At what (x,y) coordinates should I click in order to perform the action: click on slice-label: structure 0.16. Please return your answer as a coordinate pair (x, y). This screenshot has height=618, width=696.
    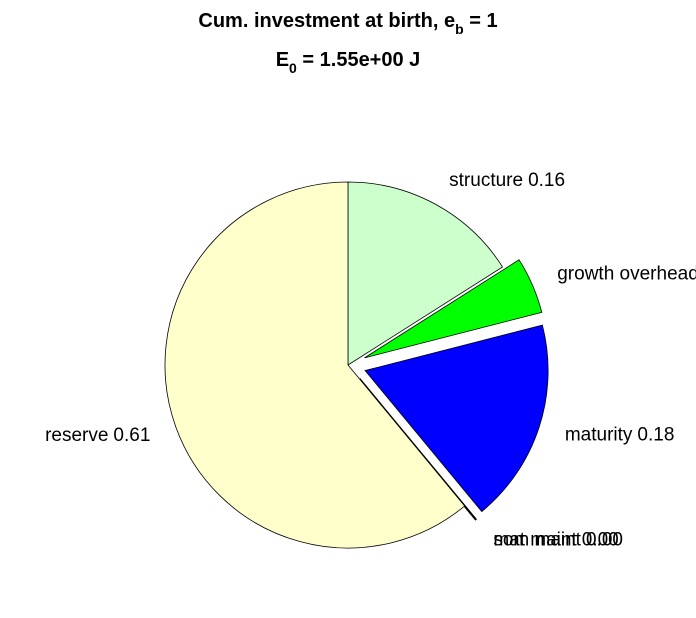
    Looking at the image, I should click on (507, 180).